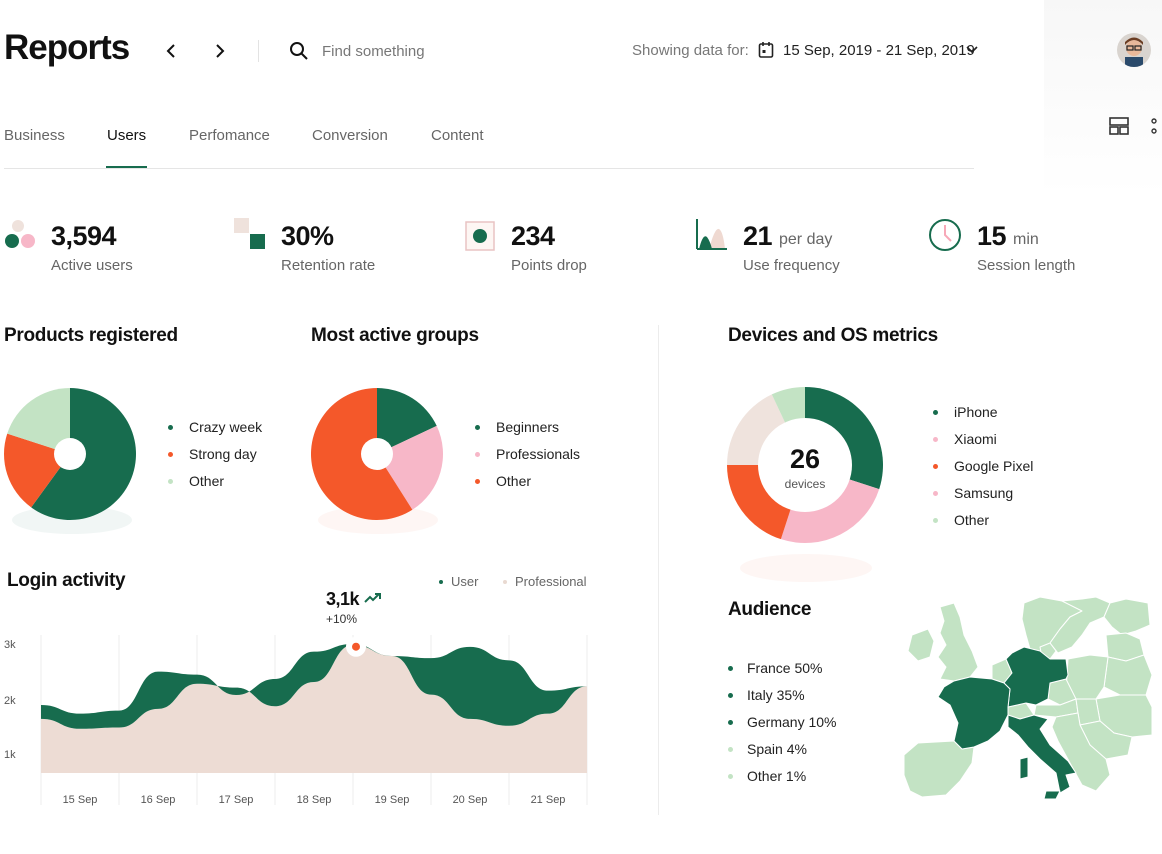 The width and height of the screenshot is (1162, 854). I want to click on trend-up-icon, so click(372, 598).